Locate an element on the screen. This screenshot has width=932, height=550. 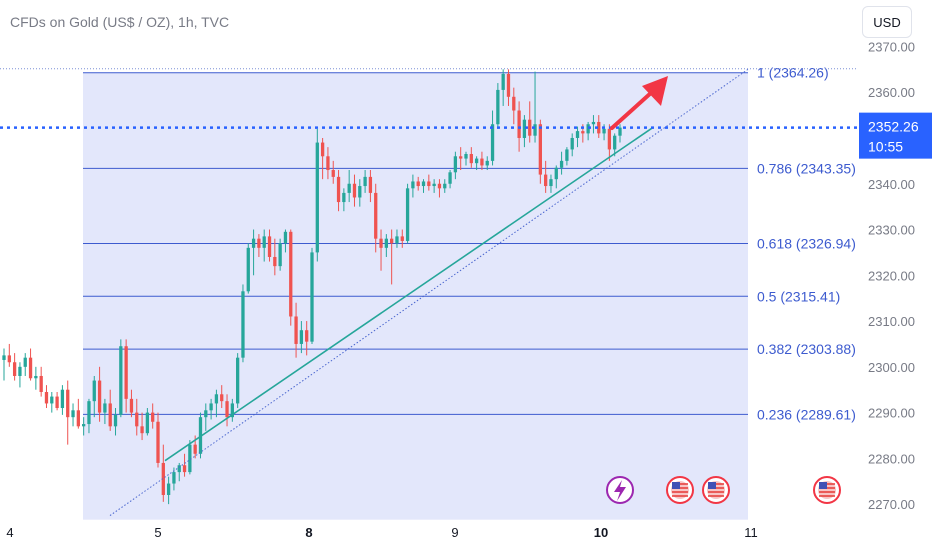
y-axis-tick-label: 2340.00 is located at coordinates (891, 184).